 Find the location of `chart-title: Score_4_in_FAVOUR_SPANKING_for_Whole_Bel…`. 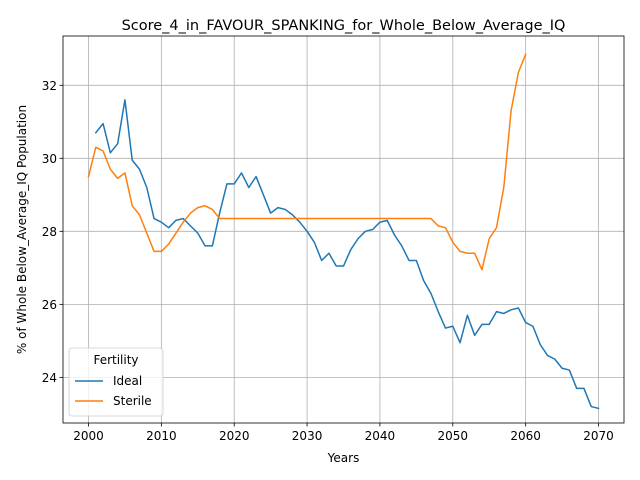

chart-title: Score_4_in_FAVOUR_SPANKING_for_Whole_Bel… is located at coordinates (344, 26).